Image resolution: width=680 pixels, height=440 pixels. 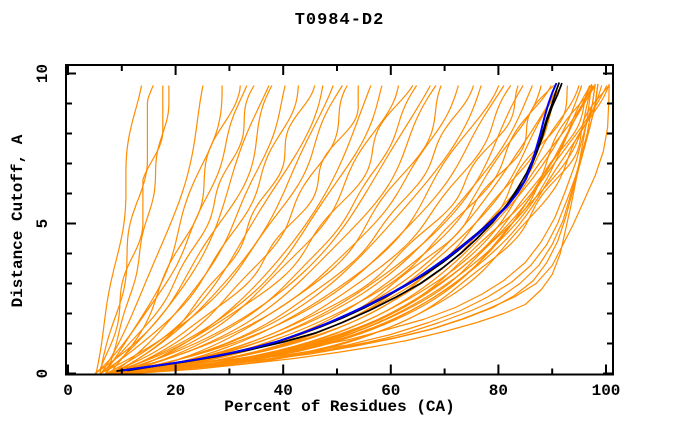 I want to click on x-tick-label: 20, so click(x=175, y=391).